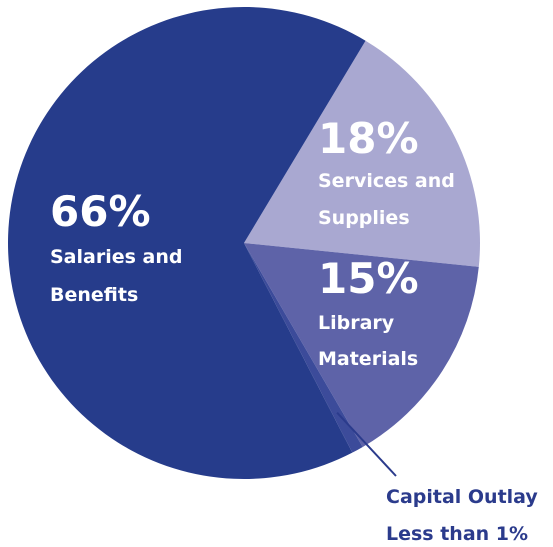 The image size is (553, 547). Describe the element at coordinates (364, 218) in the screenshot. I see `slice-label-0-line-1: Supplies` at that location.